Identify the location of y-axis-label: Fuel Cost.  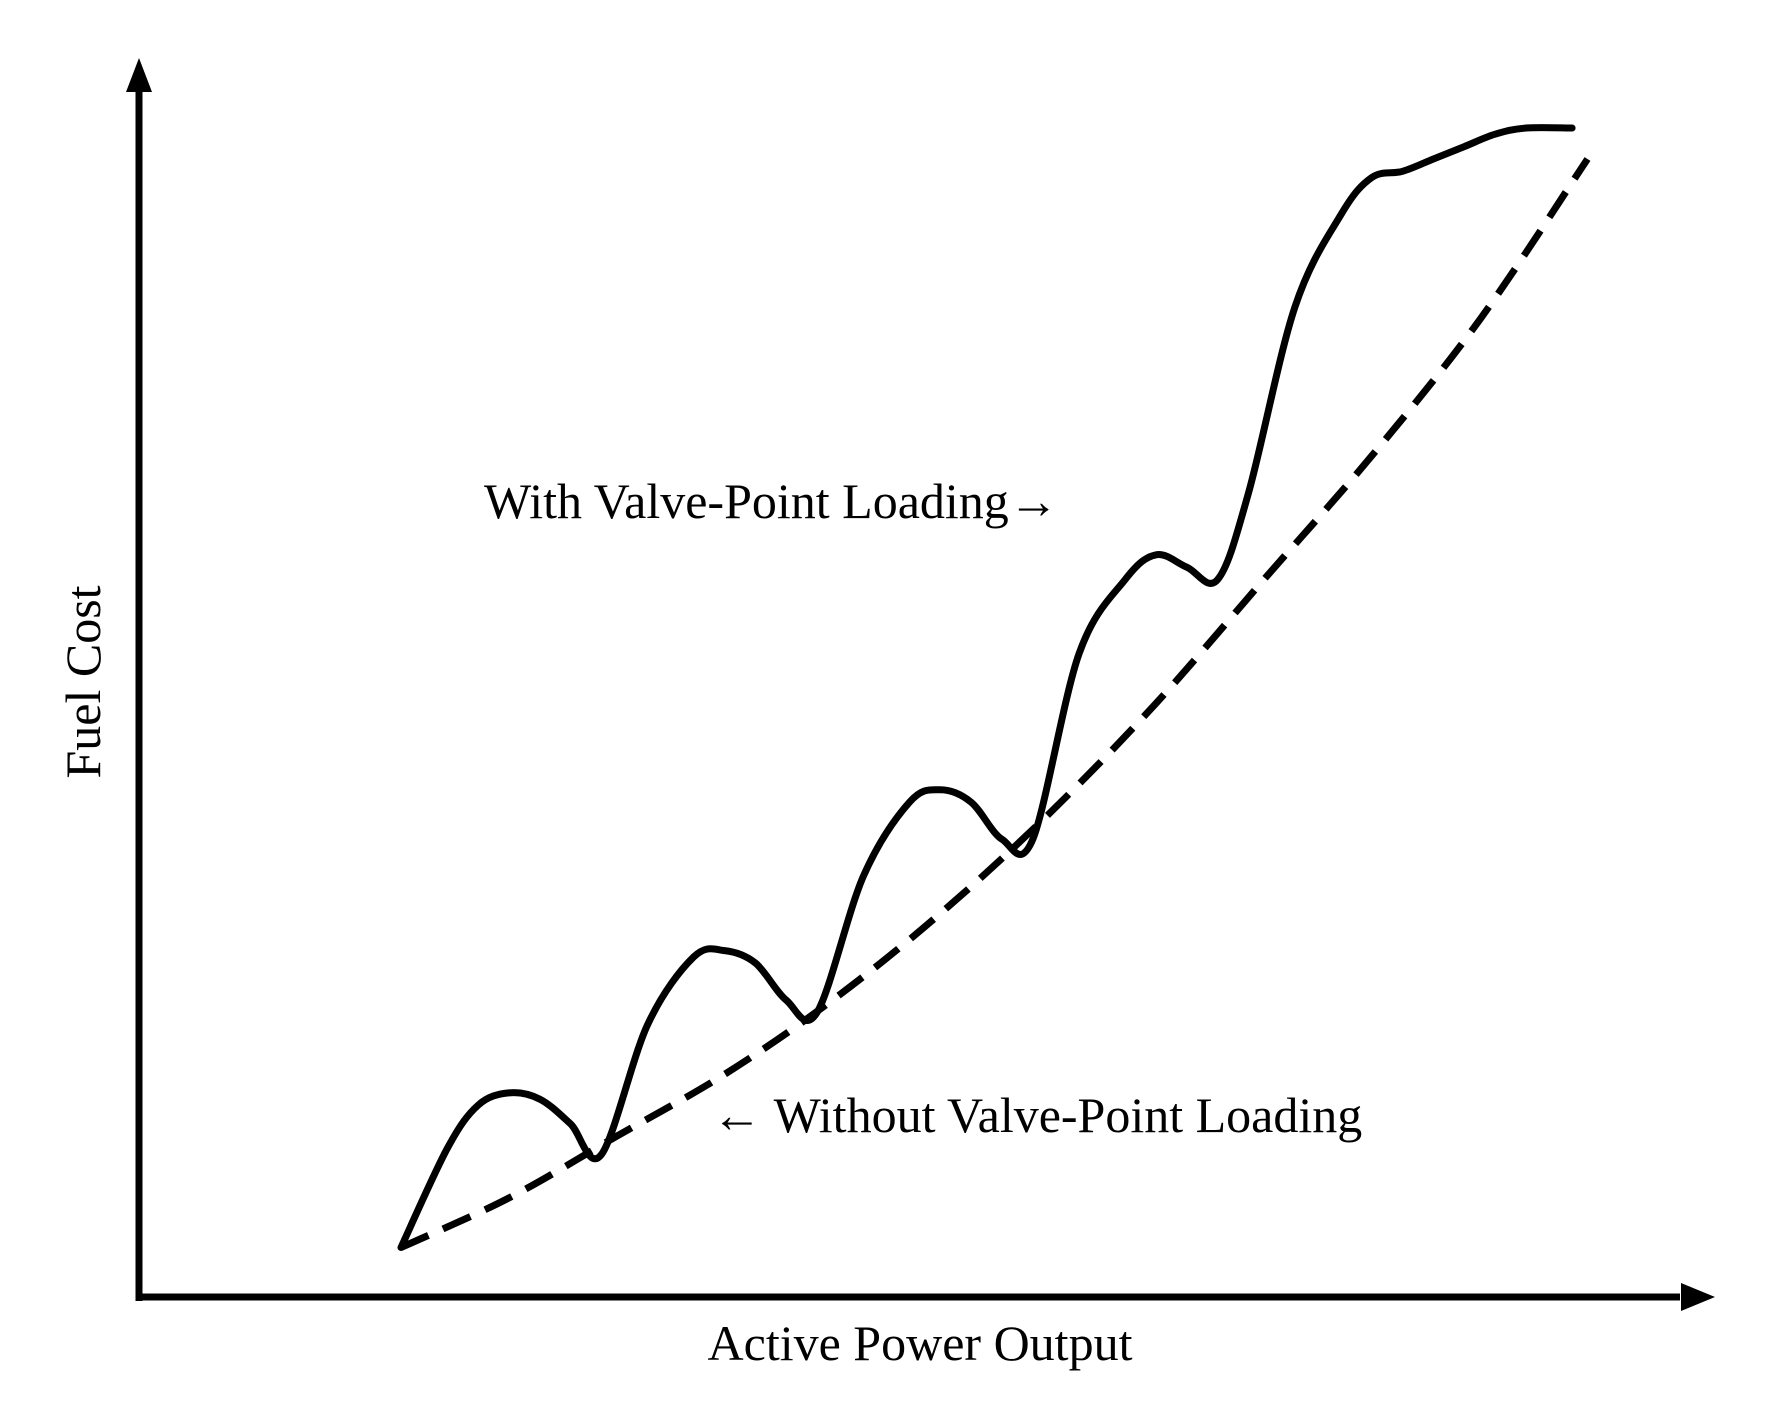
(83, 681).